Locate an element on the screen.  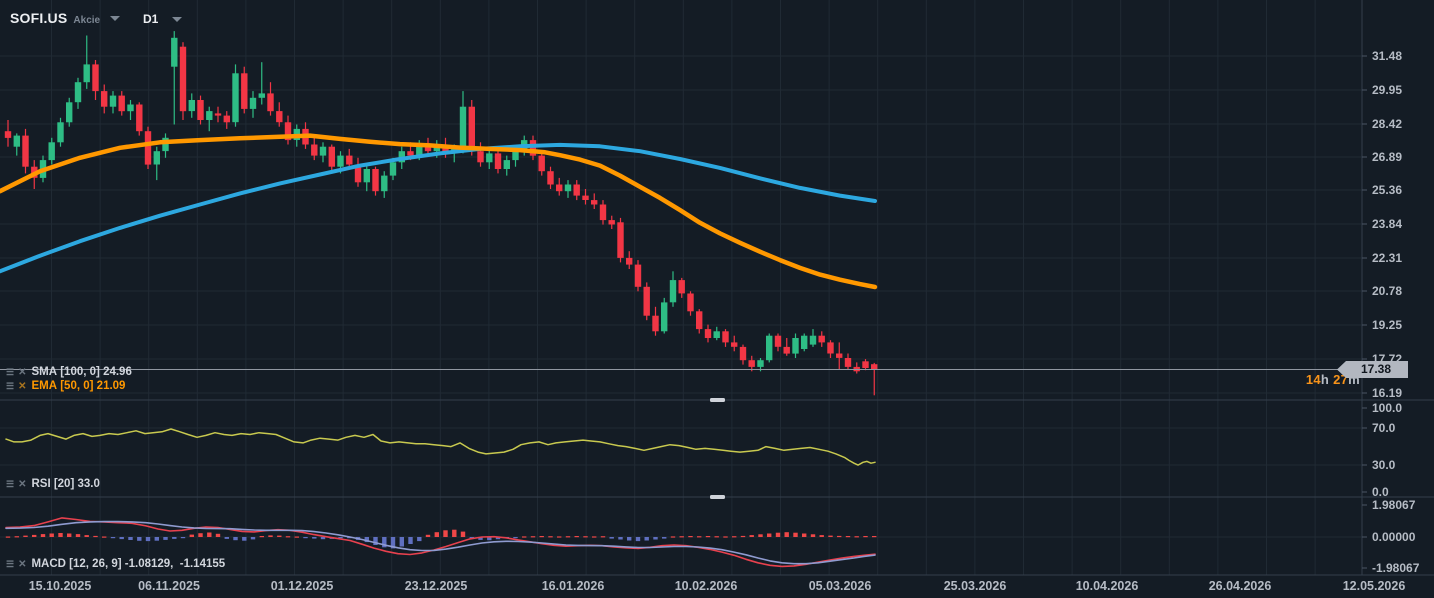
symbol-name: SOFI.US is located at coordinates (39, 18).